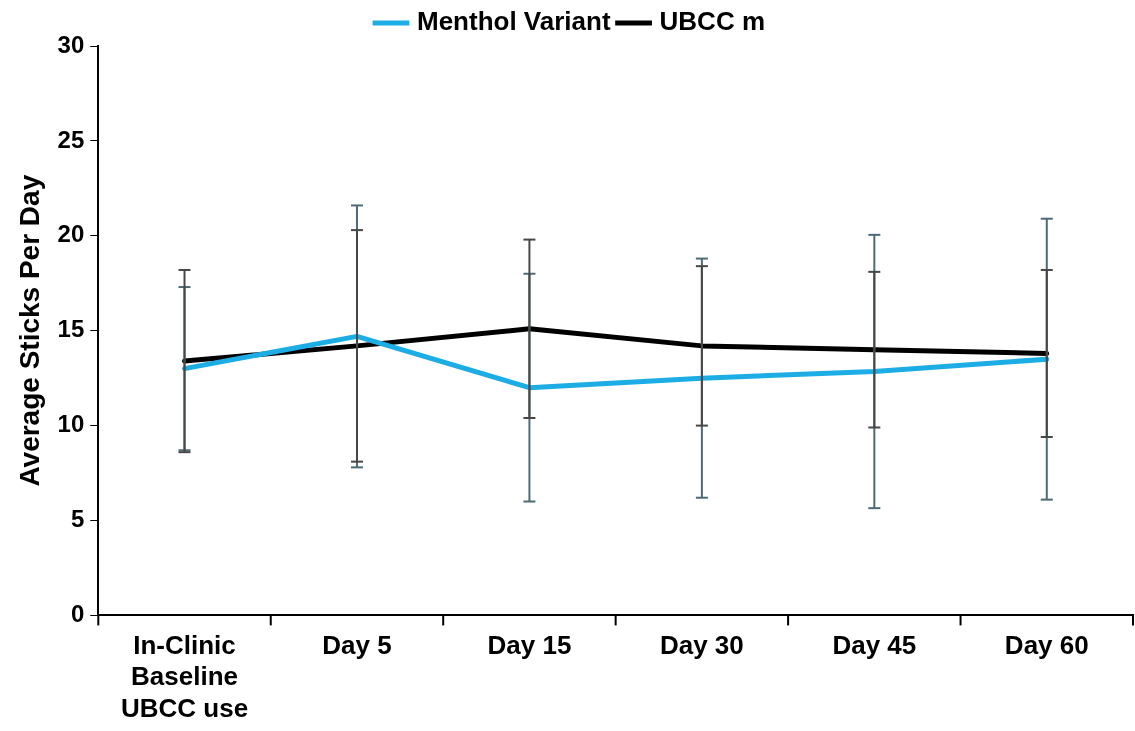 This screenshot has height=731, width=1135. Describe the element at coordinates (71, 139) in the screenshot. I see `y-tick-label: 25` at that location.